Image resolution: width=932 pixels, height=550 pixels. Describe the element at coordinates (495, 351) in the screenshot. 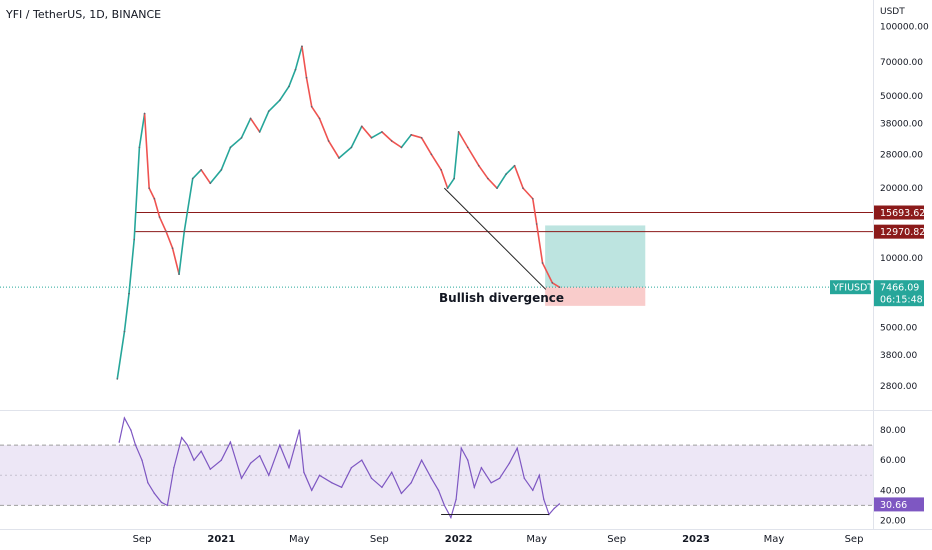

I see `divergence-trendlines` at that location.